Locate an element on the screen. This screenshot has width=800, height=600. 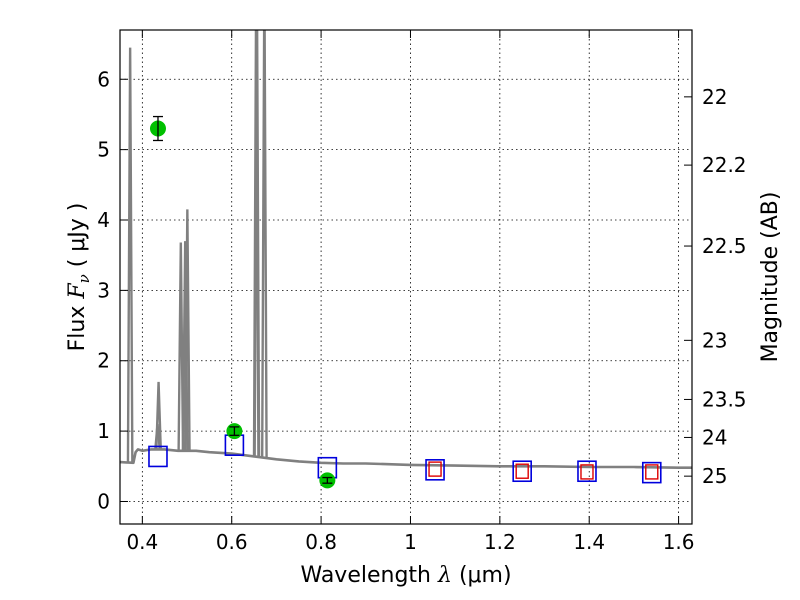
right-tick-label: 24 is located at coordinates (714, 437).